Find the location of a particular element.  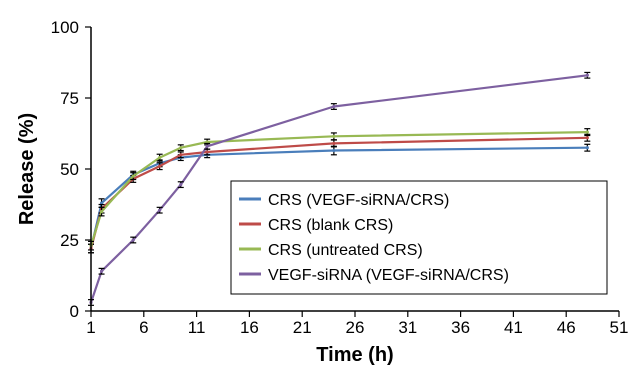

x-tick-label: 6 is located at coordinates (143, 327).